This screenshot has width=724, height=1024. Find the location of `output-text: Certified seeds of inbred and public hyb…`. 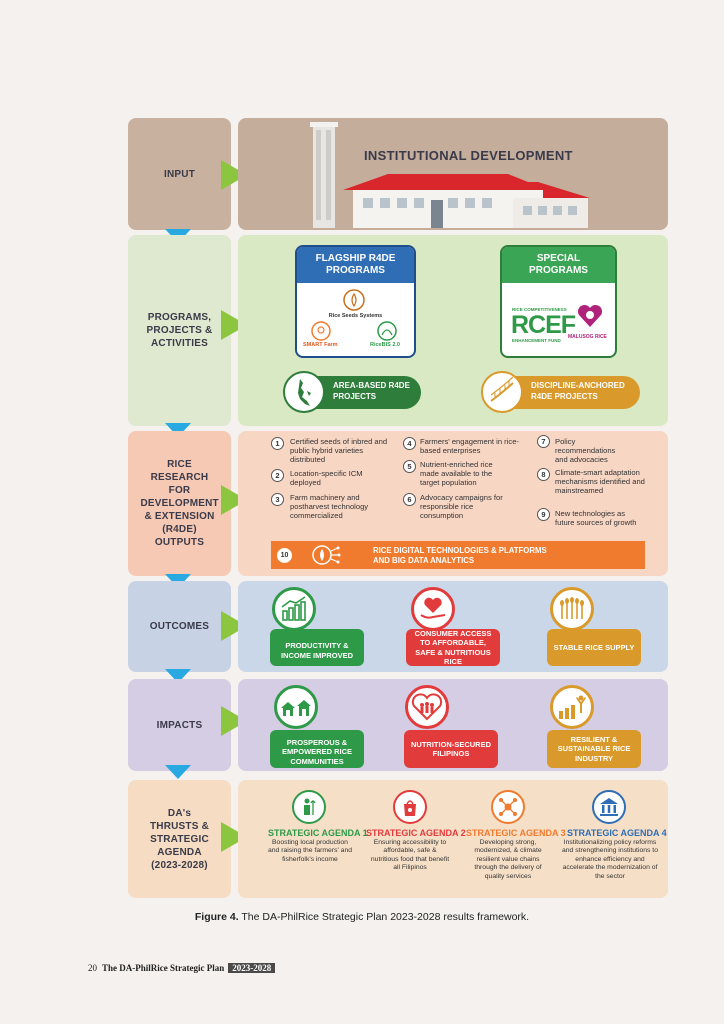

output-text: Certified seeds of inbred and public hyb… is located at coordinates (339, 450).